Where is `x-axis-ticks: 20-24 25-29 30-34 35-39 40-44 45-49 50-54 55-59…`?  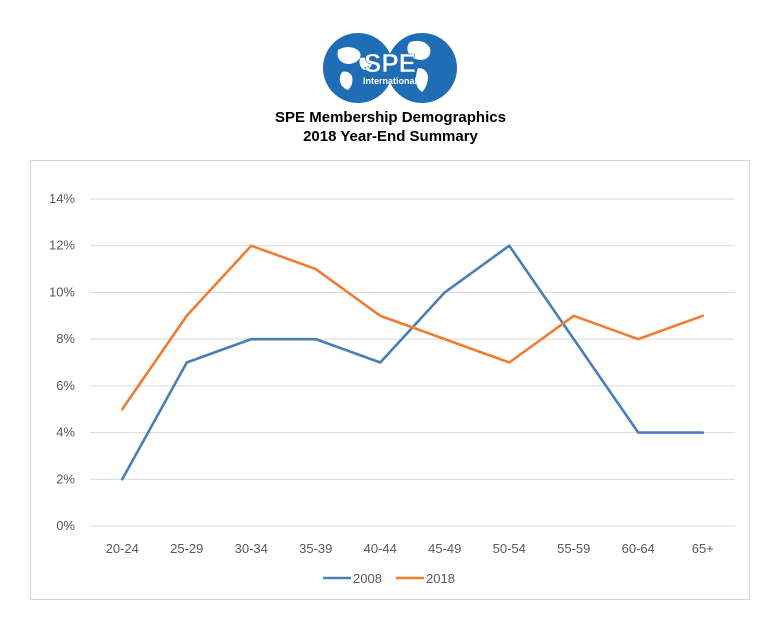
x-axis-ticks: 20-24 25-29 30-34 35-39 40-44 45-49 50-54 55-59… is located at coordinates (410, 548).